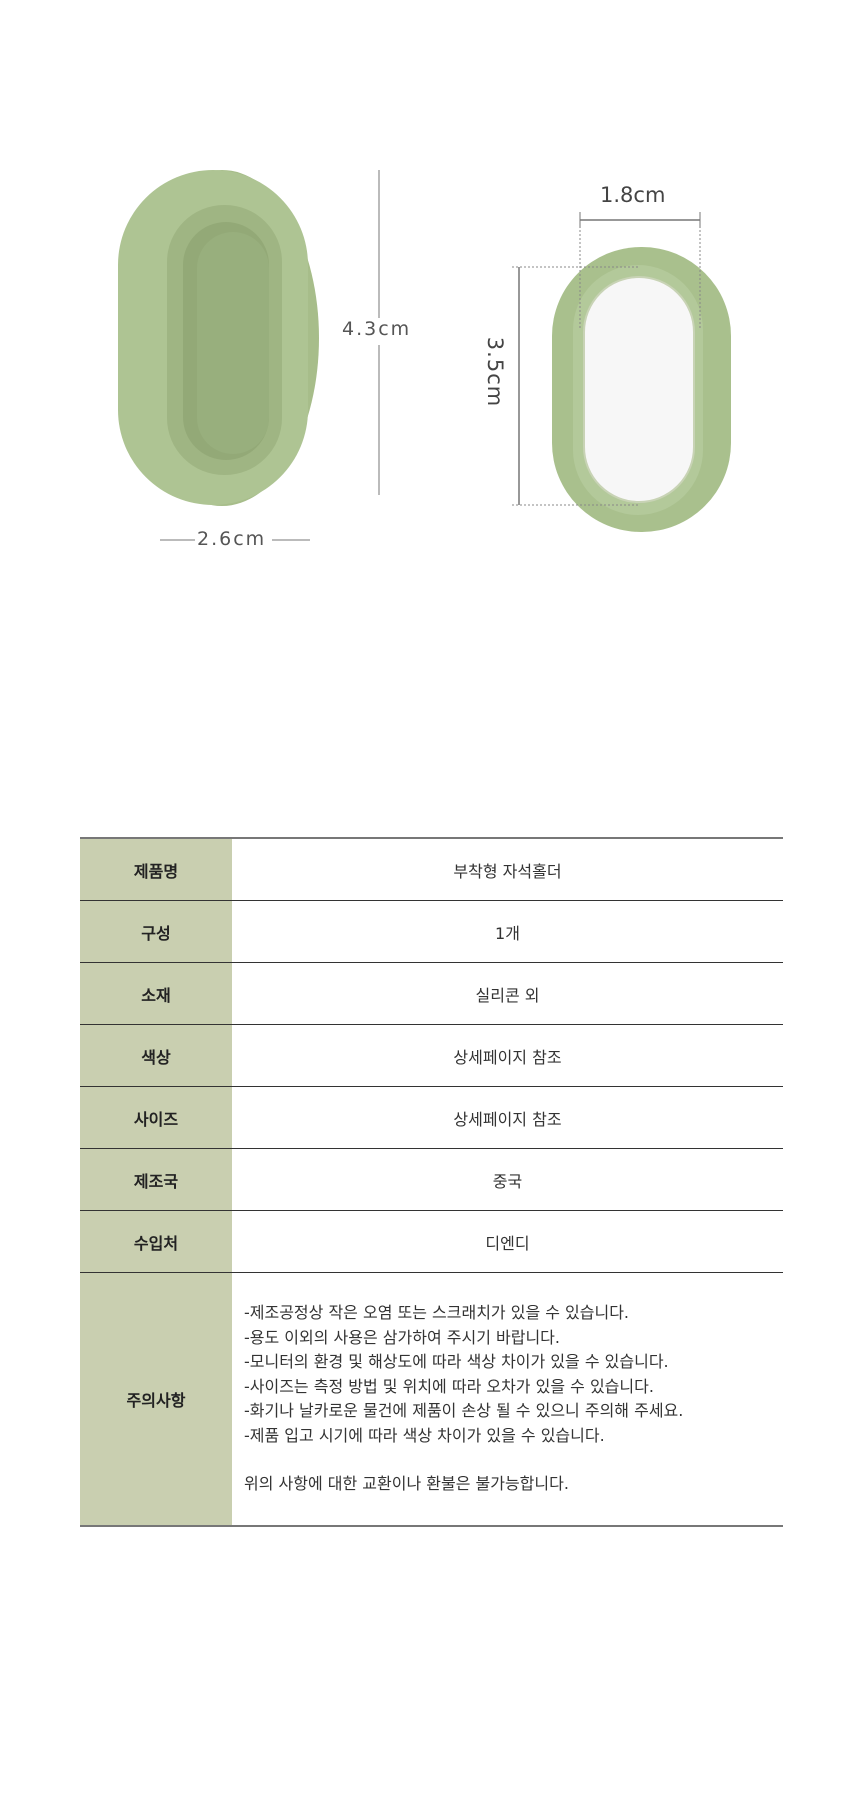 The width and height of the screenshot is (860, 1800). I want to click on note-line: -제품 입고 시기에 따라 색상 차이가 있을 수 있습니다., so click(424, 1435).